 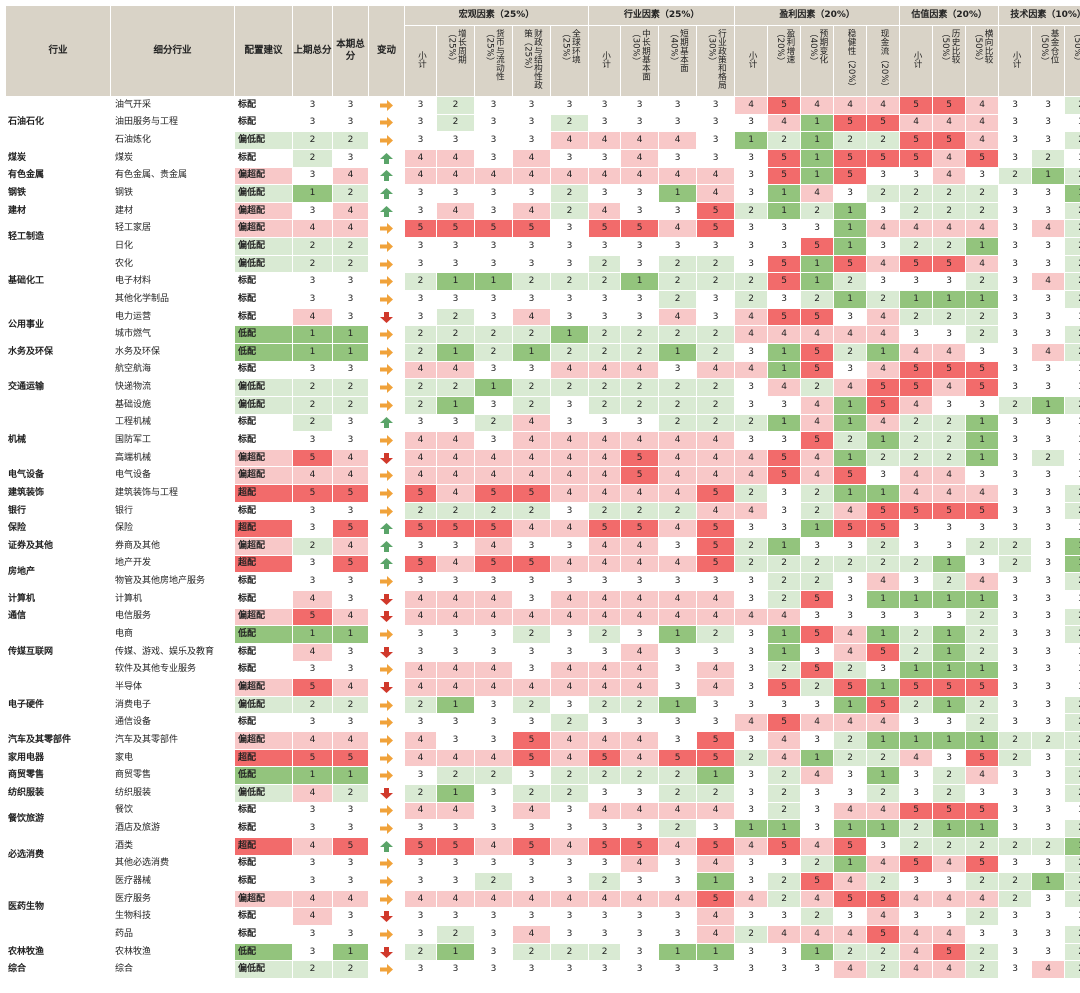 I want to click on header-group-technical: 技术因素（10%）, so click(x=1039, y=15).